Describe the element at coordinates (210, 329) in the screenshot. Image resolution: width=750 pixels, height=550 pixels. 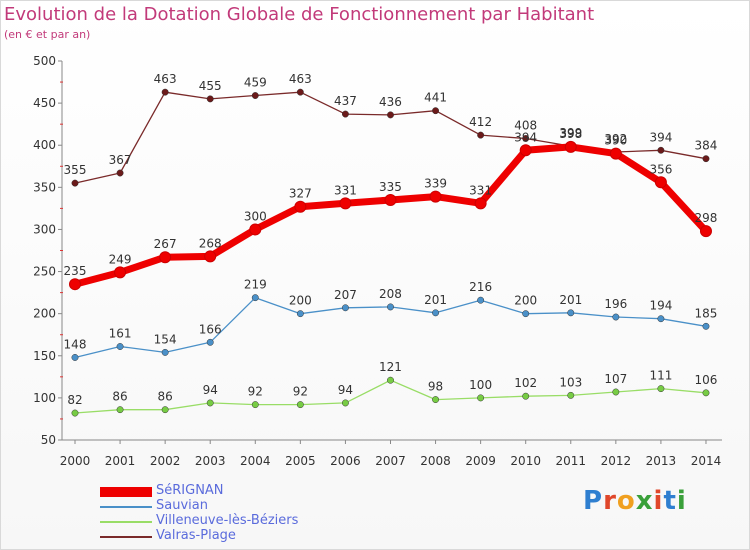
I see `data-label: 166` at that location.